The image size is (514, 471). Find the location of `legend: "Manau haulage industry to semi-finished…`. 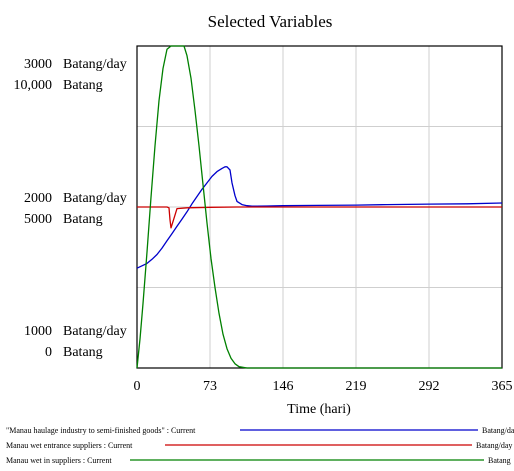

legend: "Manau haulage industry to semi-finished… is located at coordinates (260, 445).